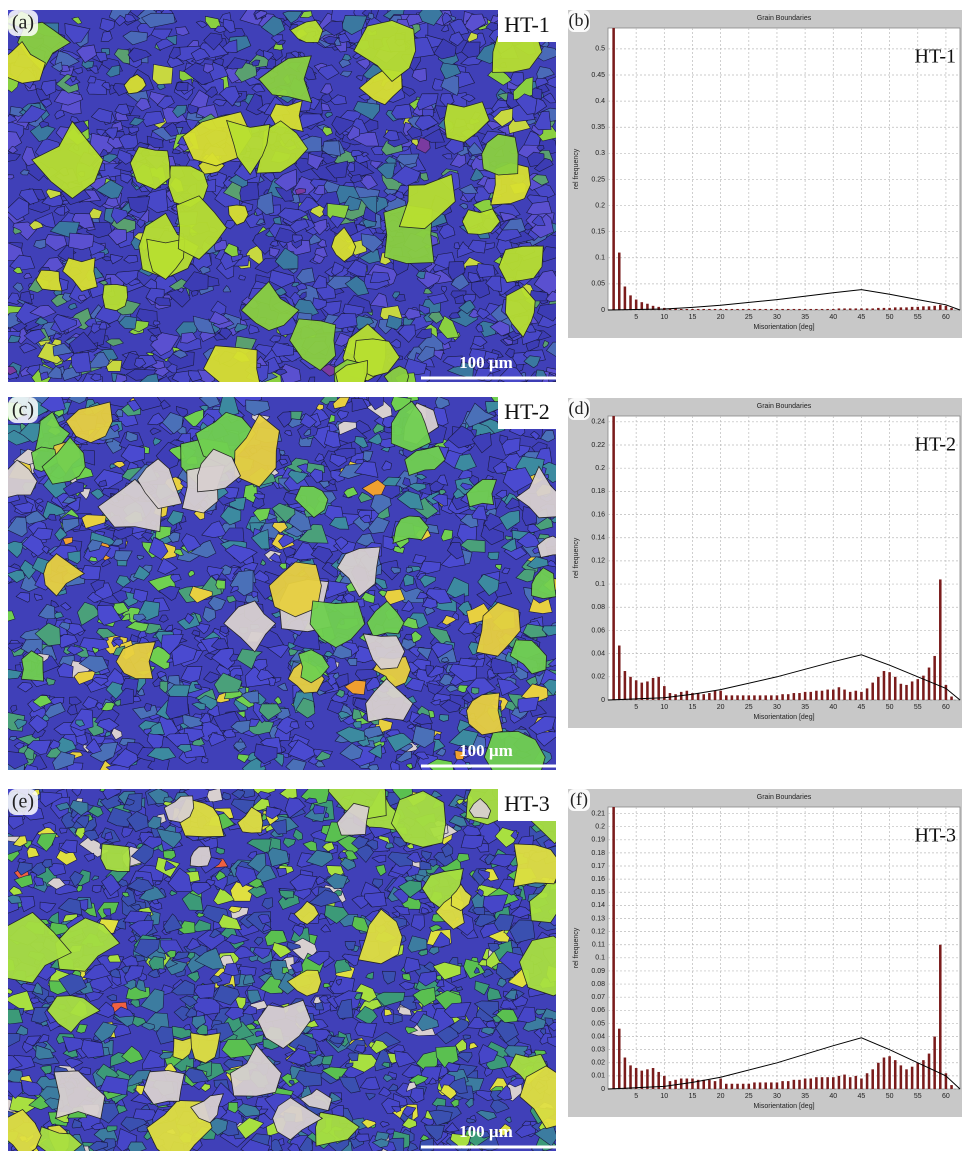 This screenshot has height=1155, width=962. What do you see at coordinates (598, 918) in the screenshot?
I see `y-tick-label: 0.13` at bounding box center [598, 918].